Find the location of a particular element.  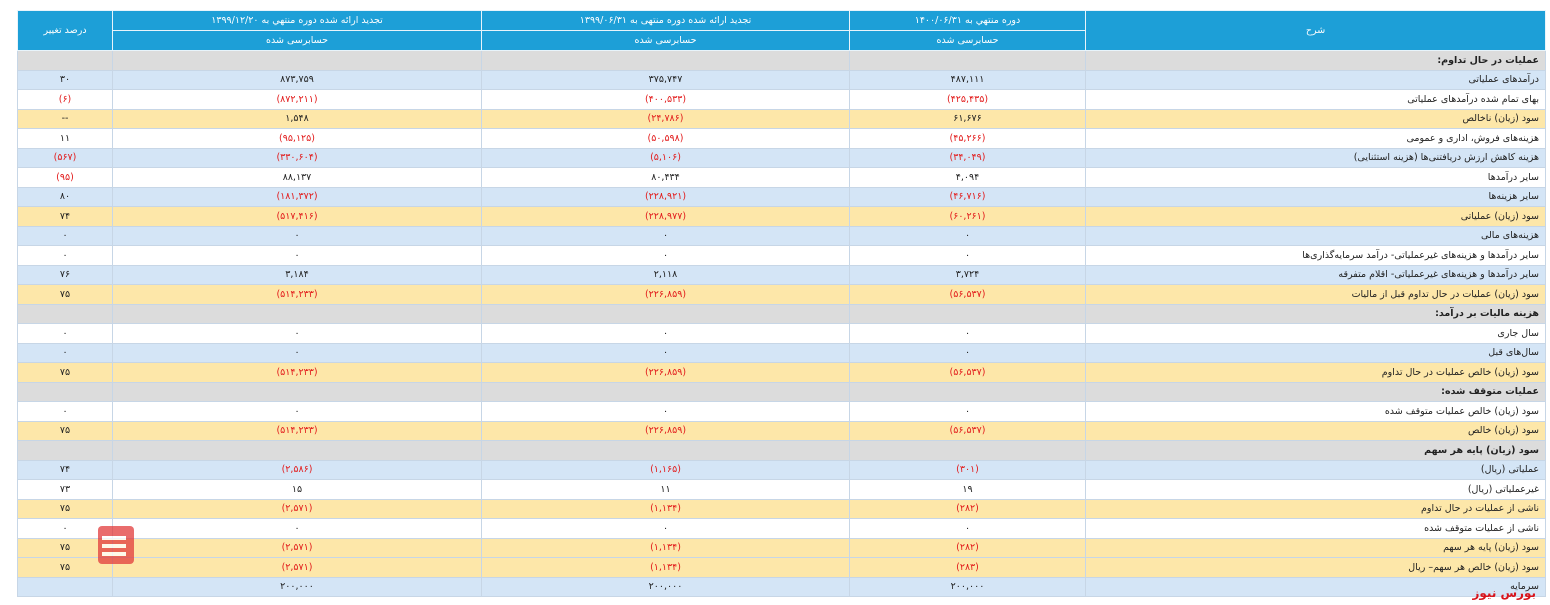

cell-value: ۳۷۵,۷۴۷ is located at coordinates (665, 79).